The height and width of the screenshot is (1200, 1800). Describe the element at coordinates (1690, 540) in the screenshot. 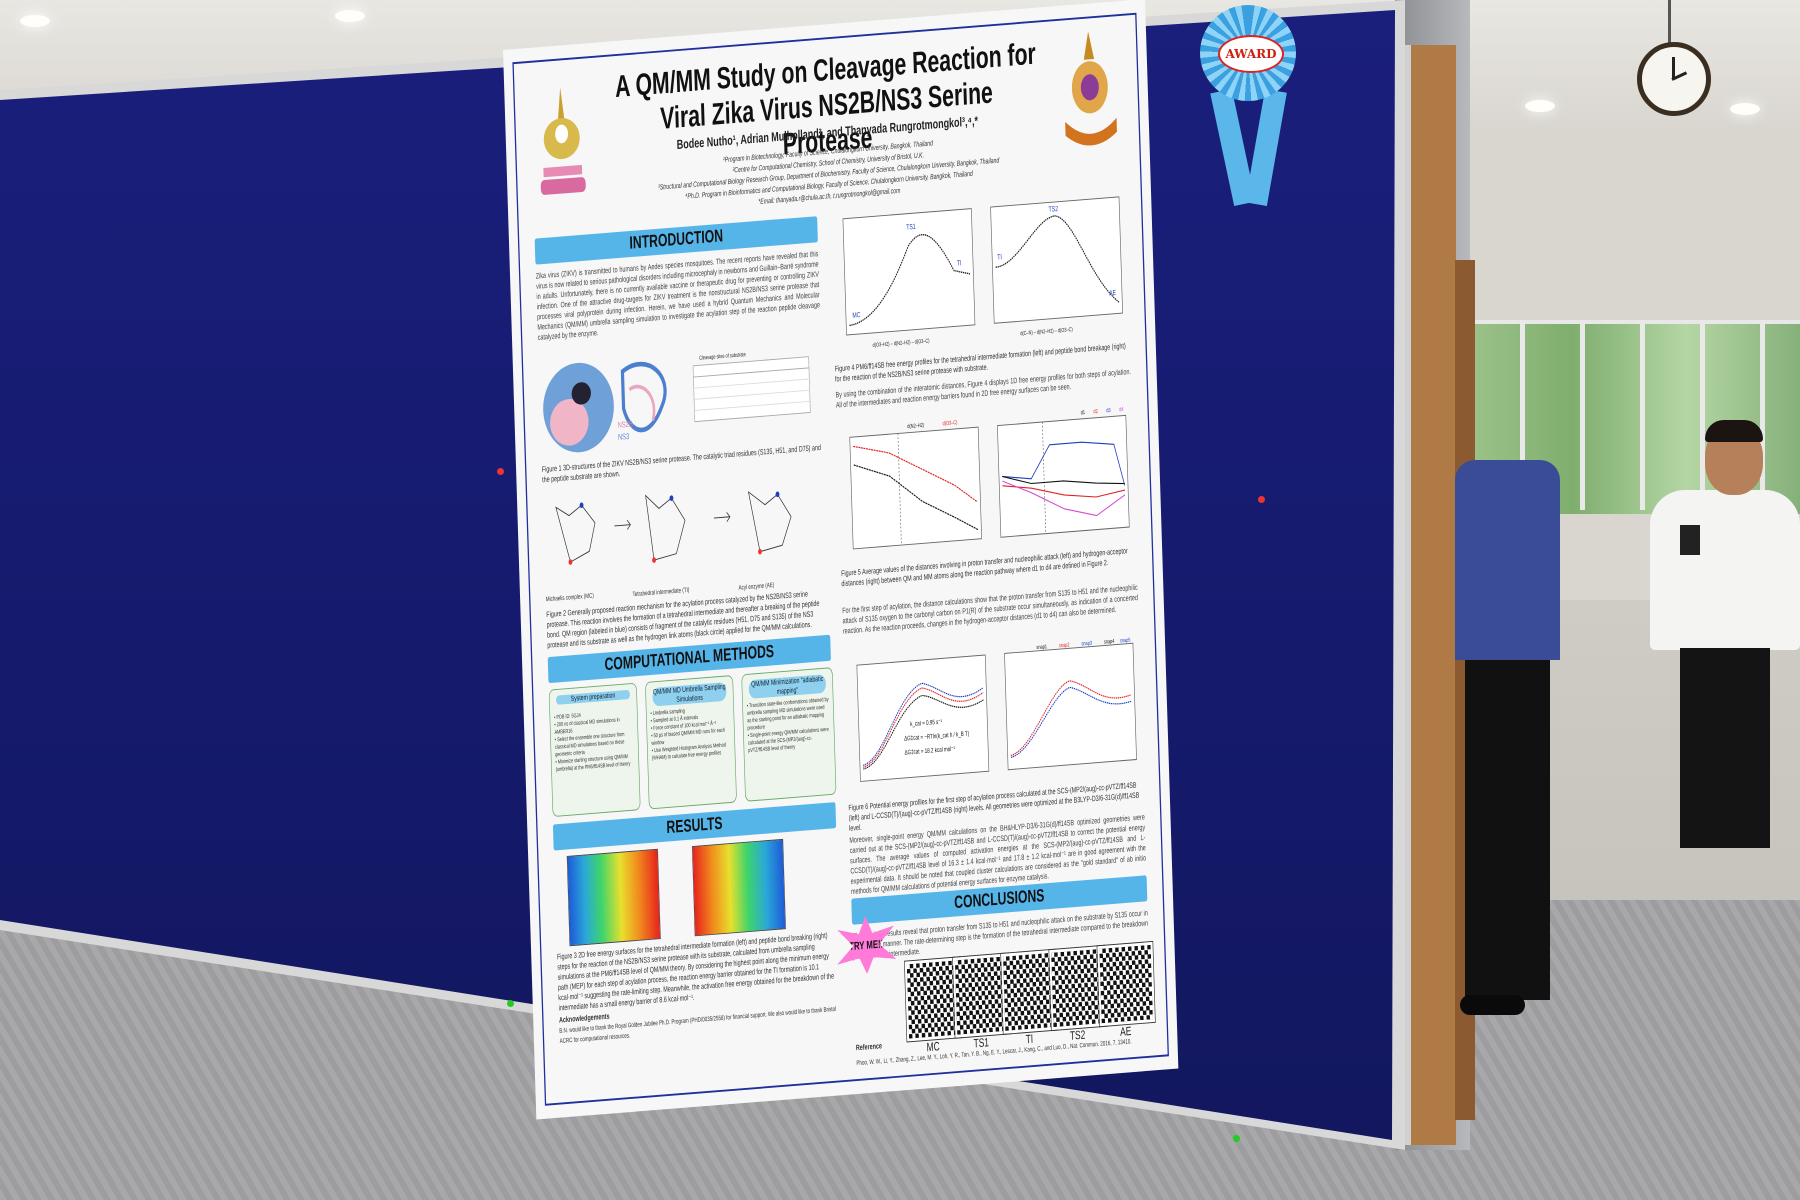

I see `phone-icon` at that location.